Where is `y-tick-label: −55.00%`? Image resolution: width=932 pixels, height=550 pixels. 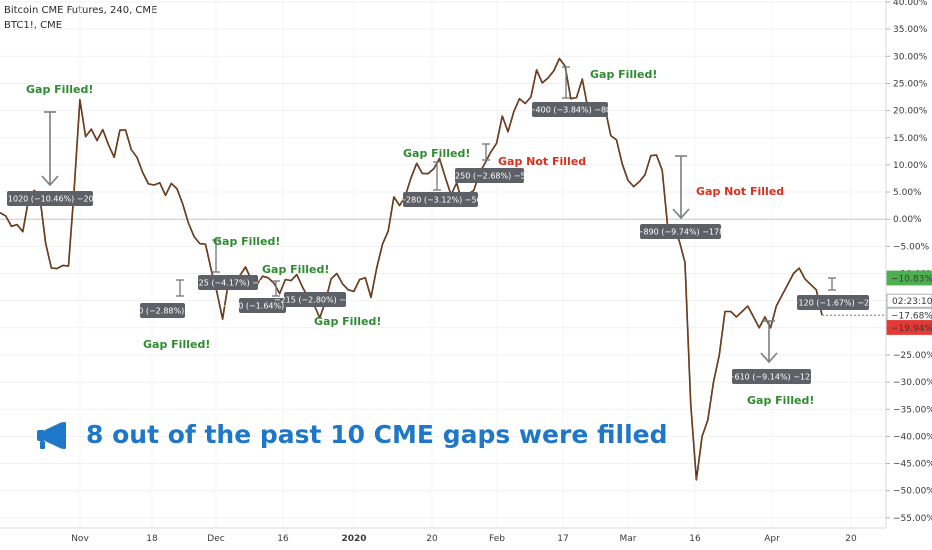
y-tick-label: −55.00% is located at coordinates (912, 519).